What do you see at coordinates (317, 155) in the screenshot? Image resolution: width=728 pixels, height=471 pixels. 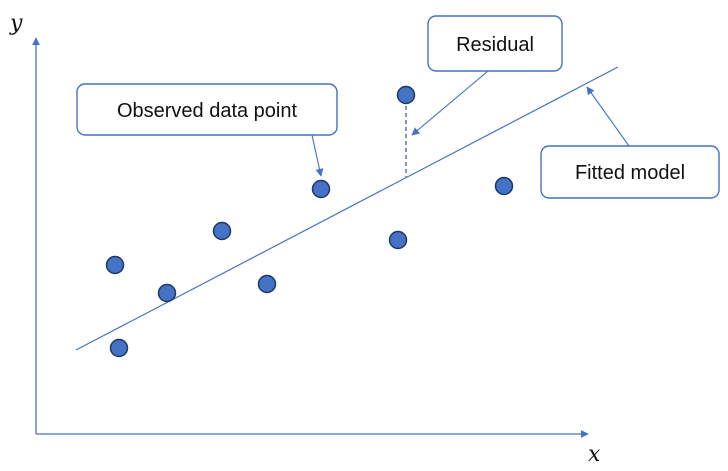 I see `observed-pointer-arrow` at bounding box center [317, 155].